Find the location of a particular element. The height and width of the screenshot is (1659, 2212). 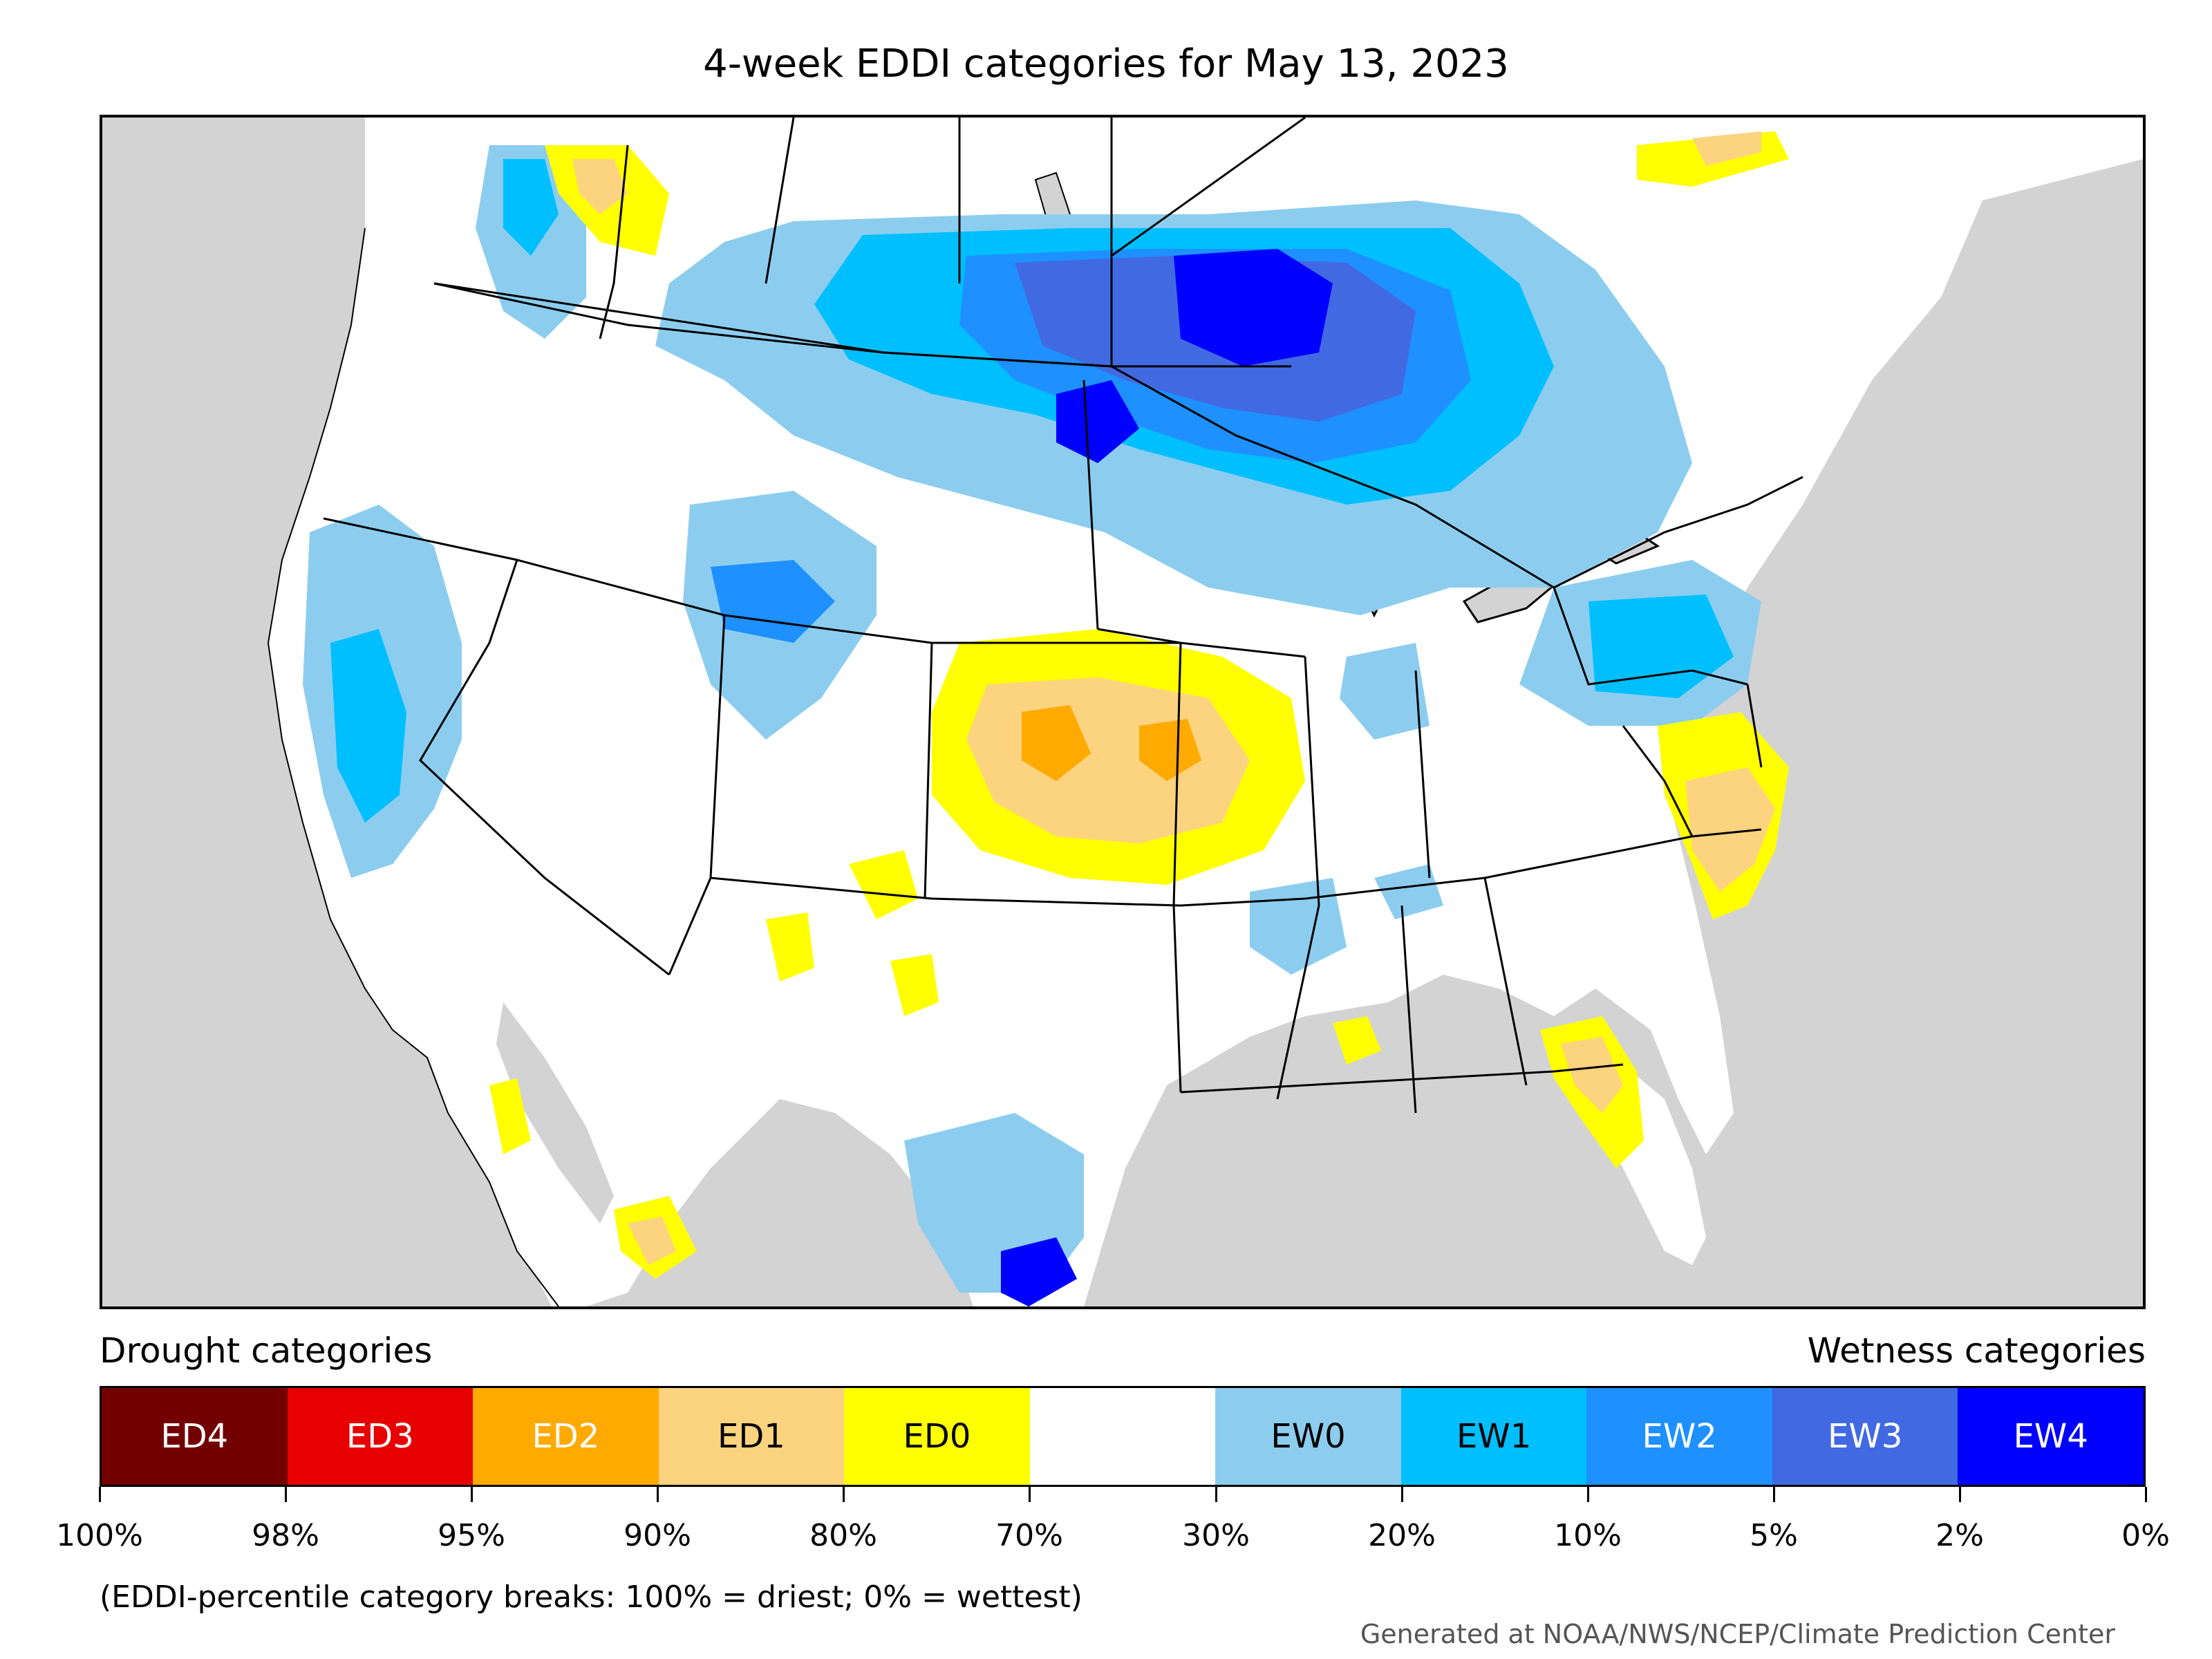

colorbar-segment-ed1: ED1 is located at coordinates (751, 1436).